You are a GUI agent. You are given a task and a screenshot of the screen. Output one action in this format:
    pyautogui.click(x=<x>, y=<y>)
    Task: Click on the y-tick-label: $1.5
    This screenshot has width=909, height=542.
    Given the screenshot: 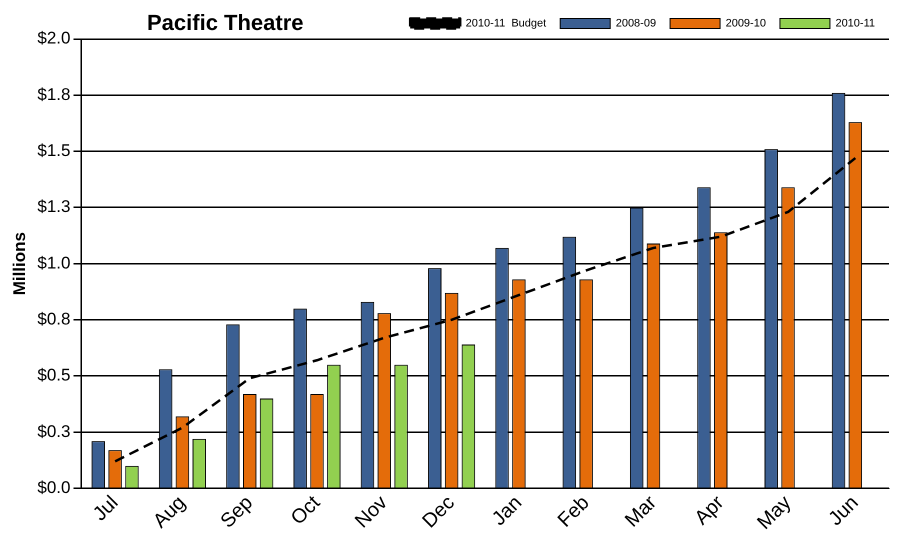 What is the action you would take?
    pyautogui.click(x=53, y=150)
    